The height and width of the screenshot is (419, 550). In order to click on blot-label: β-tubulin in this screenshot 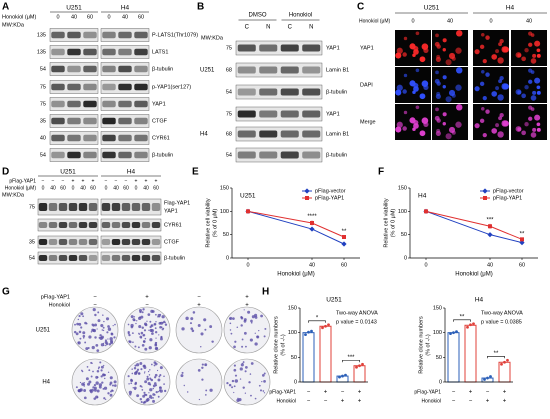, I will do `click(336, 155)`.